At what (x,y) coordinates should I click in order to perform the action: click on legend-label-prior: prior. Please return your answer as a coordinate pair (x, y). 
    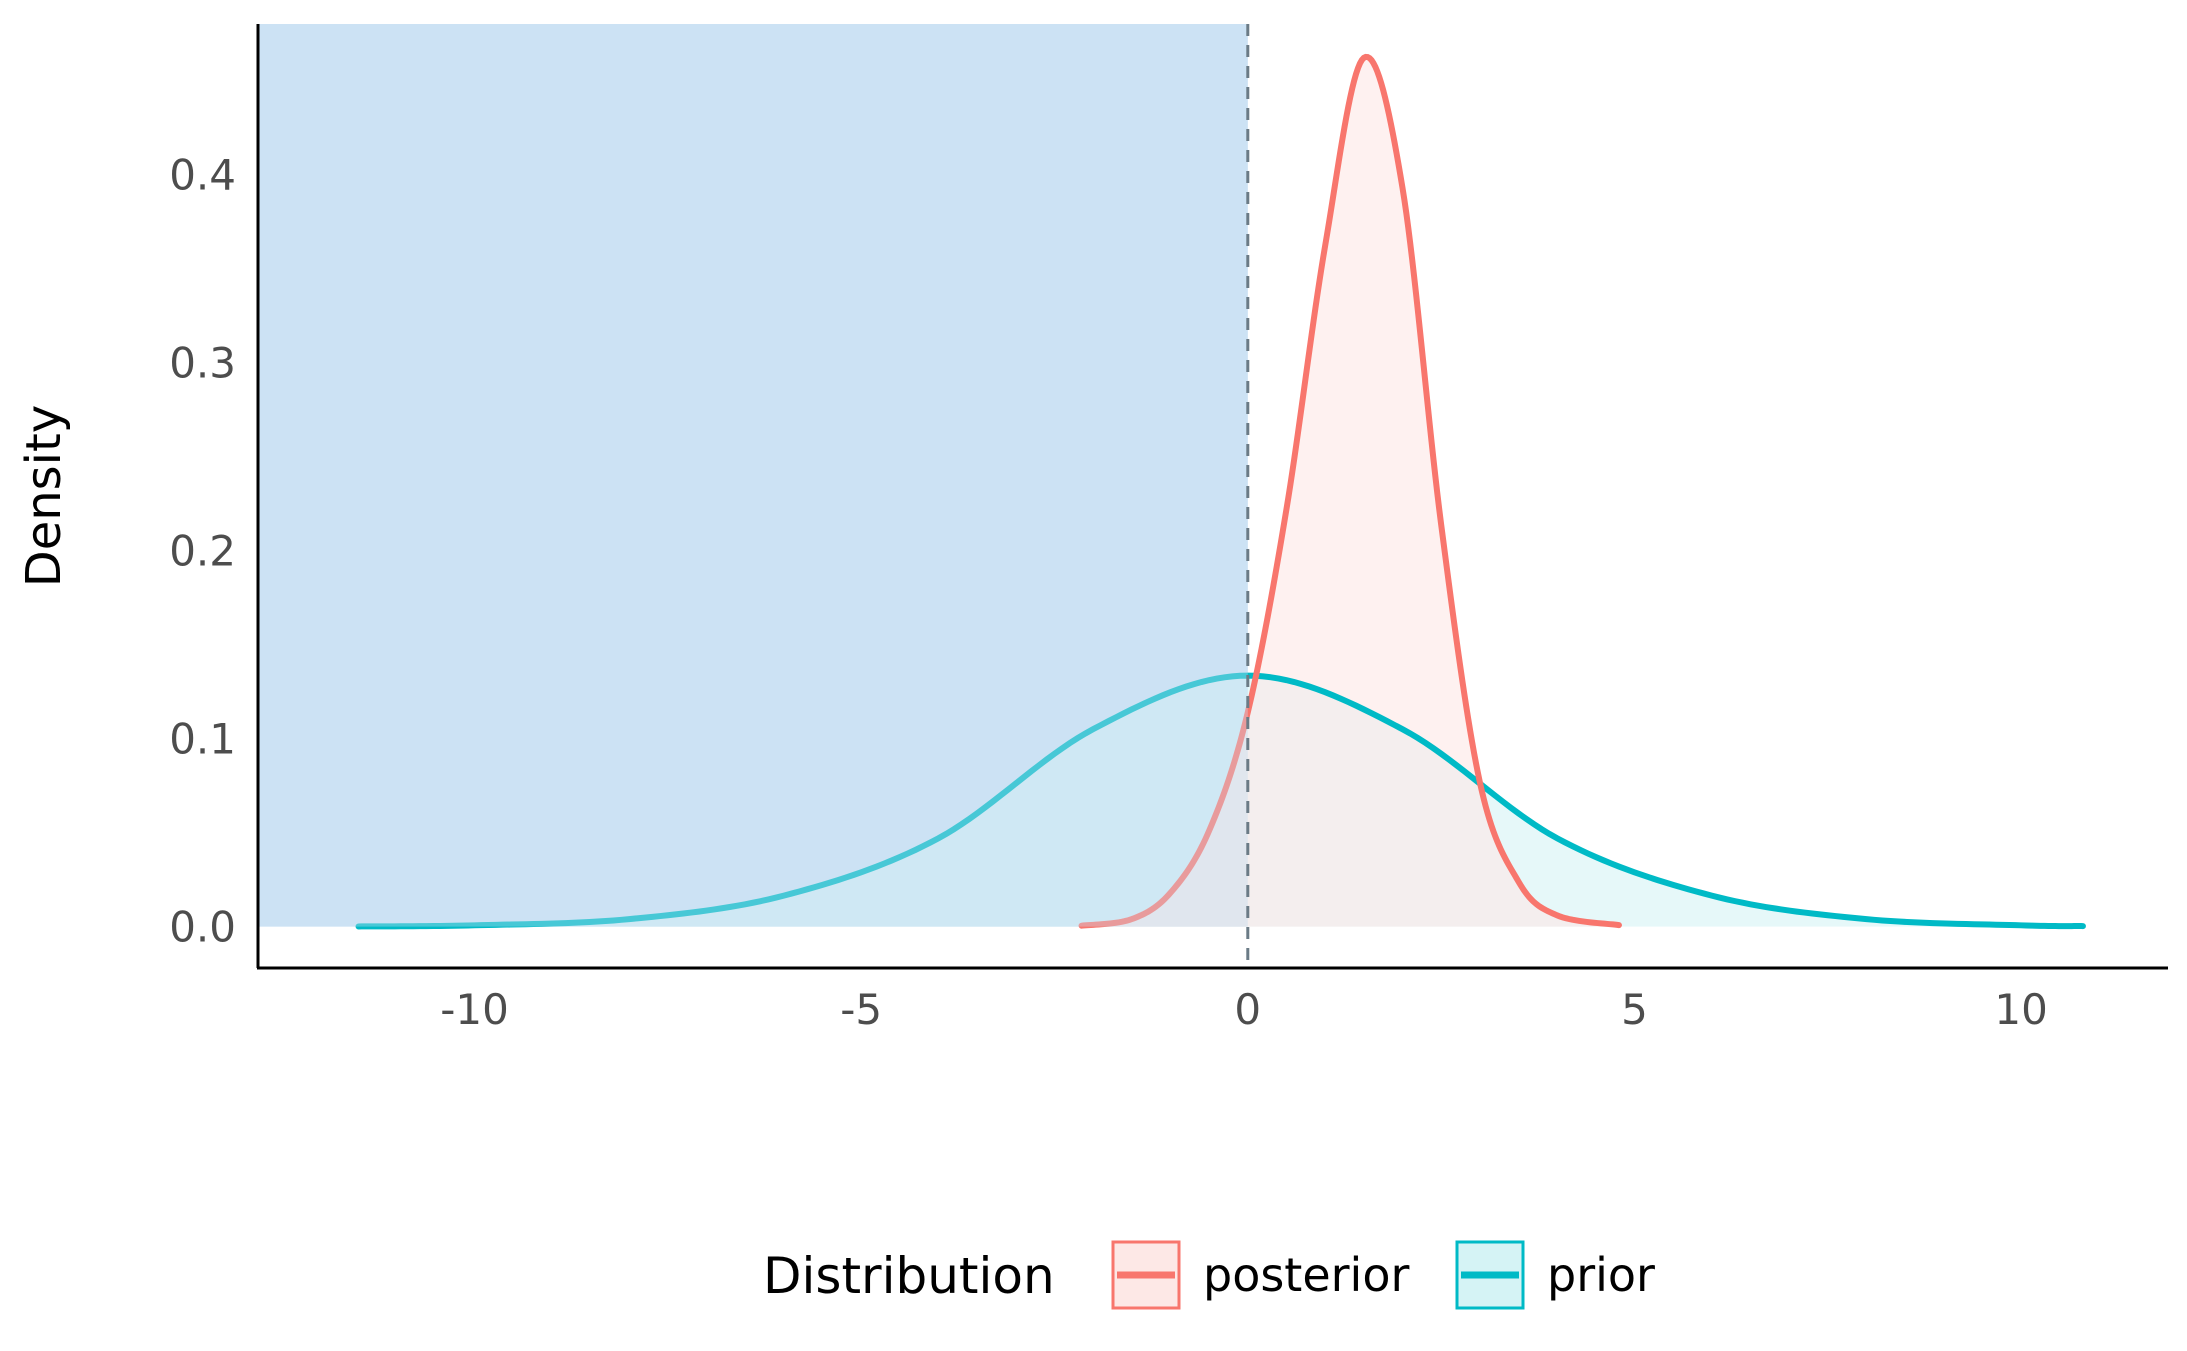
    Looking at the image, I should click on (1601, 1275).